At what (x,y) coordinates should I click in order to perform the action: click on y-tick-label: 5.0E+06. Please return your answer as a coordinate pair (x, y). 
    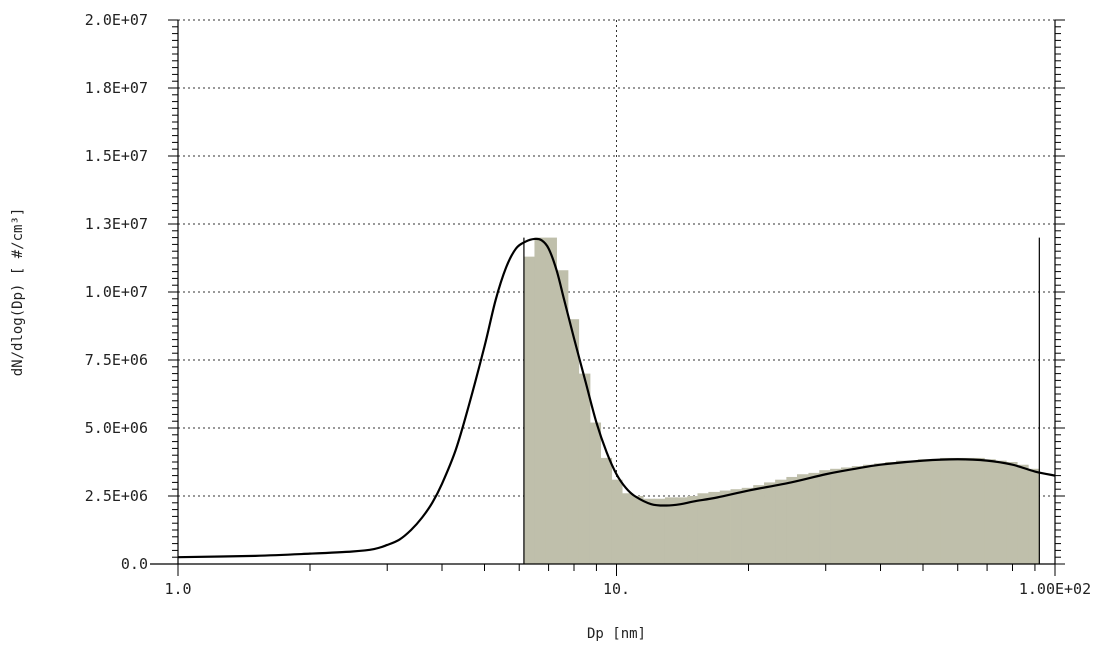
    Looking at the image, I should click on (116, 428).